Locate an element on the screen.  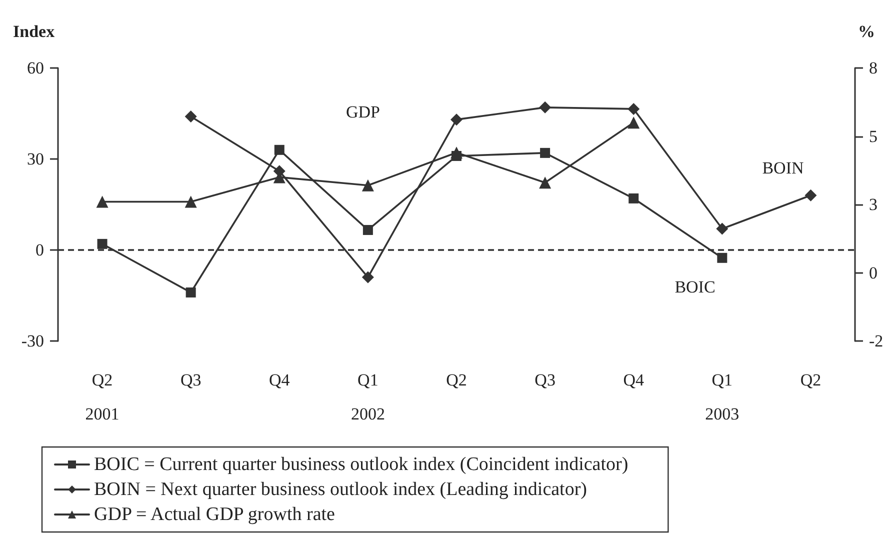
y2-tick-label: 3 is located at coordinates (873, 204).